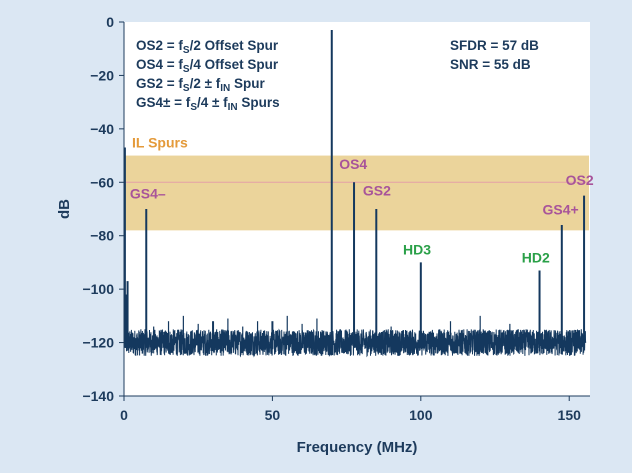  Describe the element at coordinates (357, 193) in the screenshot. I see `il-spurs-band` at that location.